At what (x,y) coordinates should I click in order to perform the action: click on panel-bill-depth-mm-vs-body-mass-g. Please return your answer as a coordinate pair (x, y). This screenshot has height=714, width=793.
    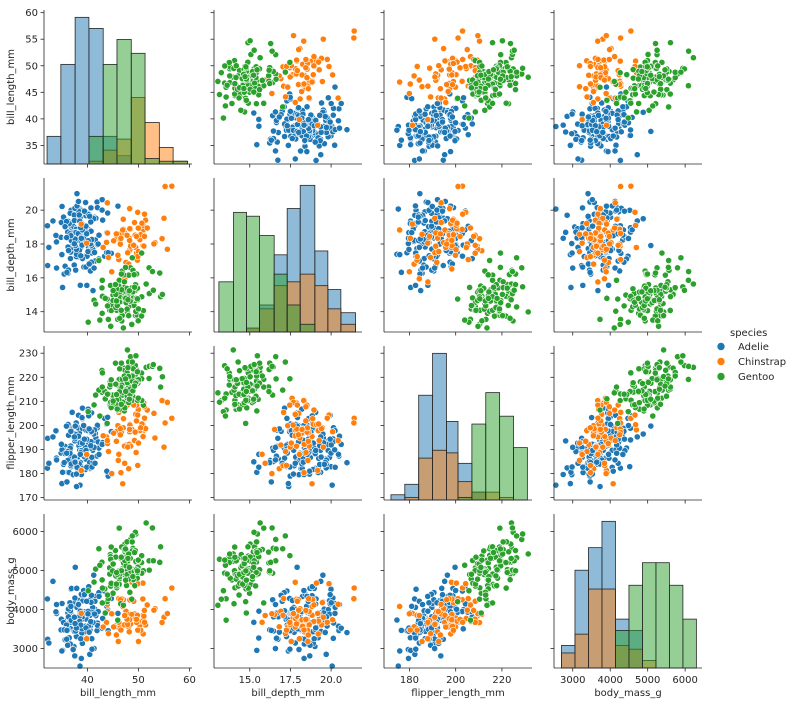
    Looking at the image, I should click on (626, 257).